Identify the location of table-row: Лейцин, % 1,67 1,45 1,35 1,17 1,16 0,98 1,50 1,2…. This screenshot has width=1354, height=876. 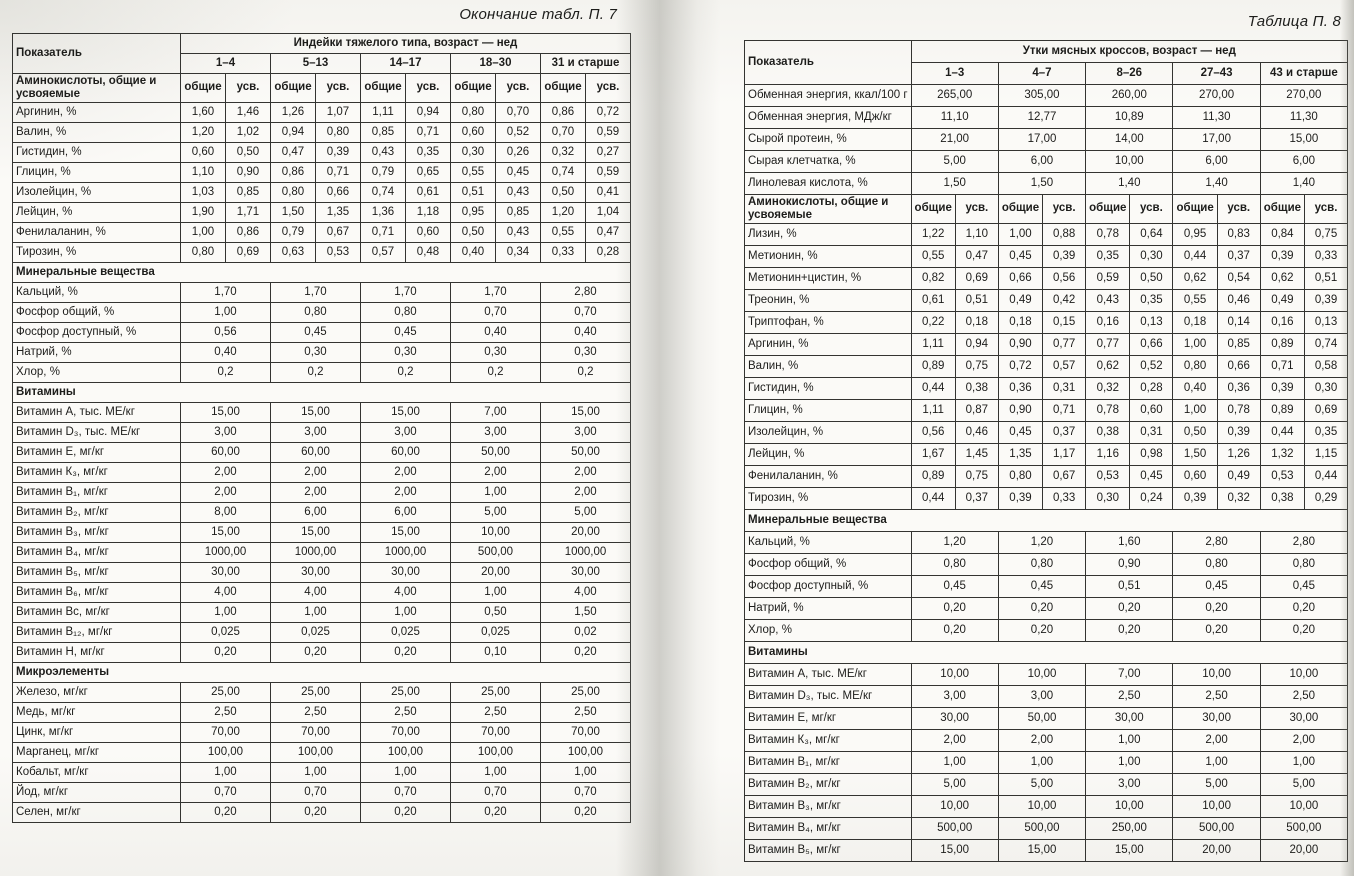
(1046, 454).